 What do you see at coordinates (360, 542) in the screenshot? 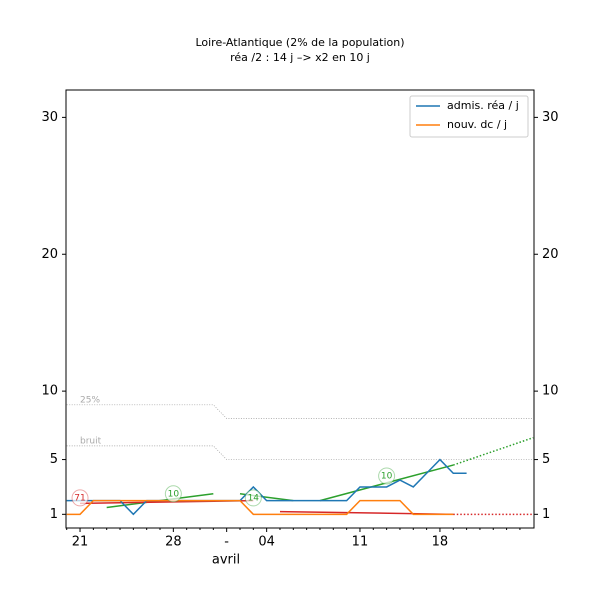
I see `x-tick-label: 11` at bounding box center [360, 542].